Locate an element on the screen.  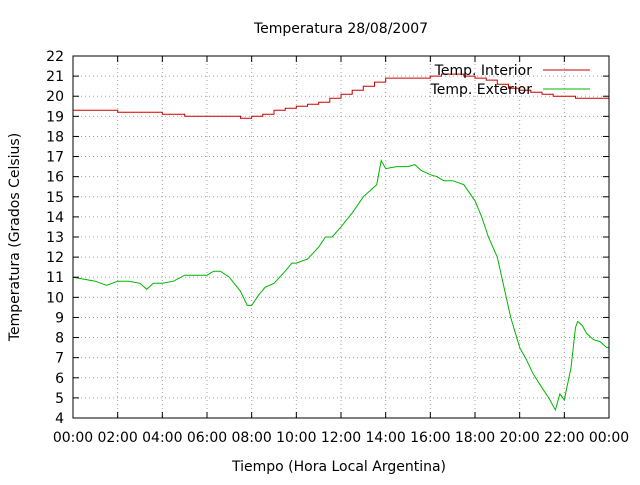
y-tick-label: 16 is located at coordinates (55, 178).